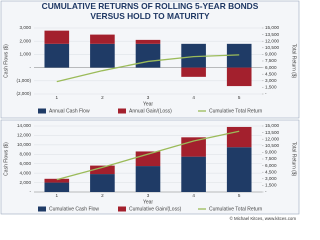 This screenshot has height=240, width=320. What do you see at coordinates (23, 93) in the screenshot?
I see `y-tick-label: (2,000)` at bounding box center [23, 93].